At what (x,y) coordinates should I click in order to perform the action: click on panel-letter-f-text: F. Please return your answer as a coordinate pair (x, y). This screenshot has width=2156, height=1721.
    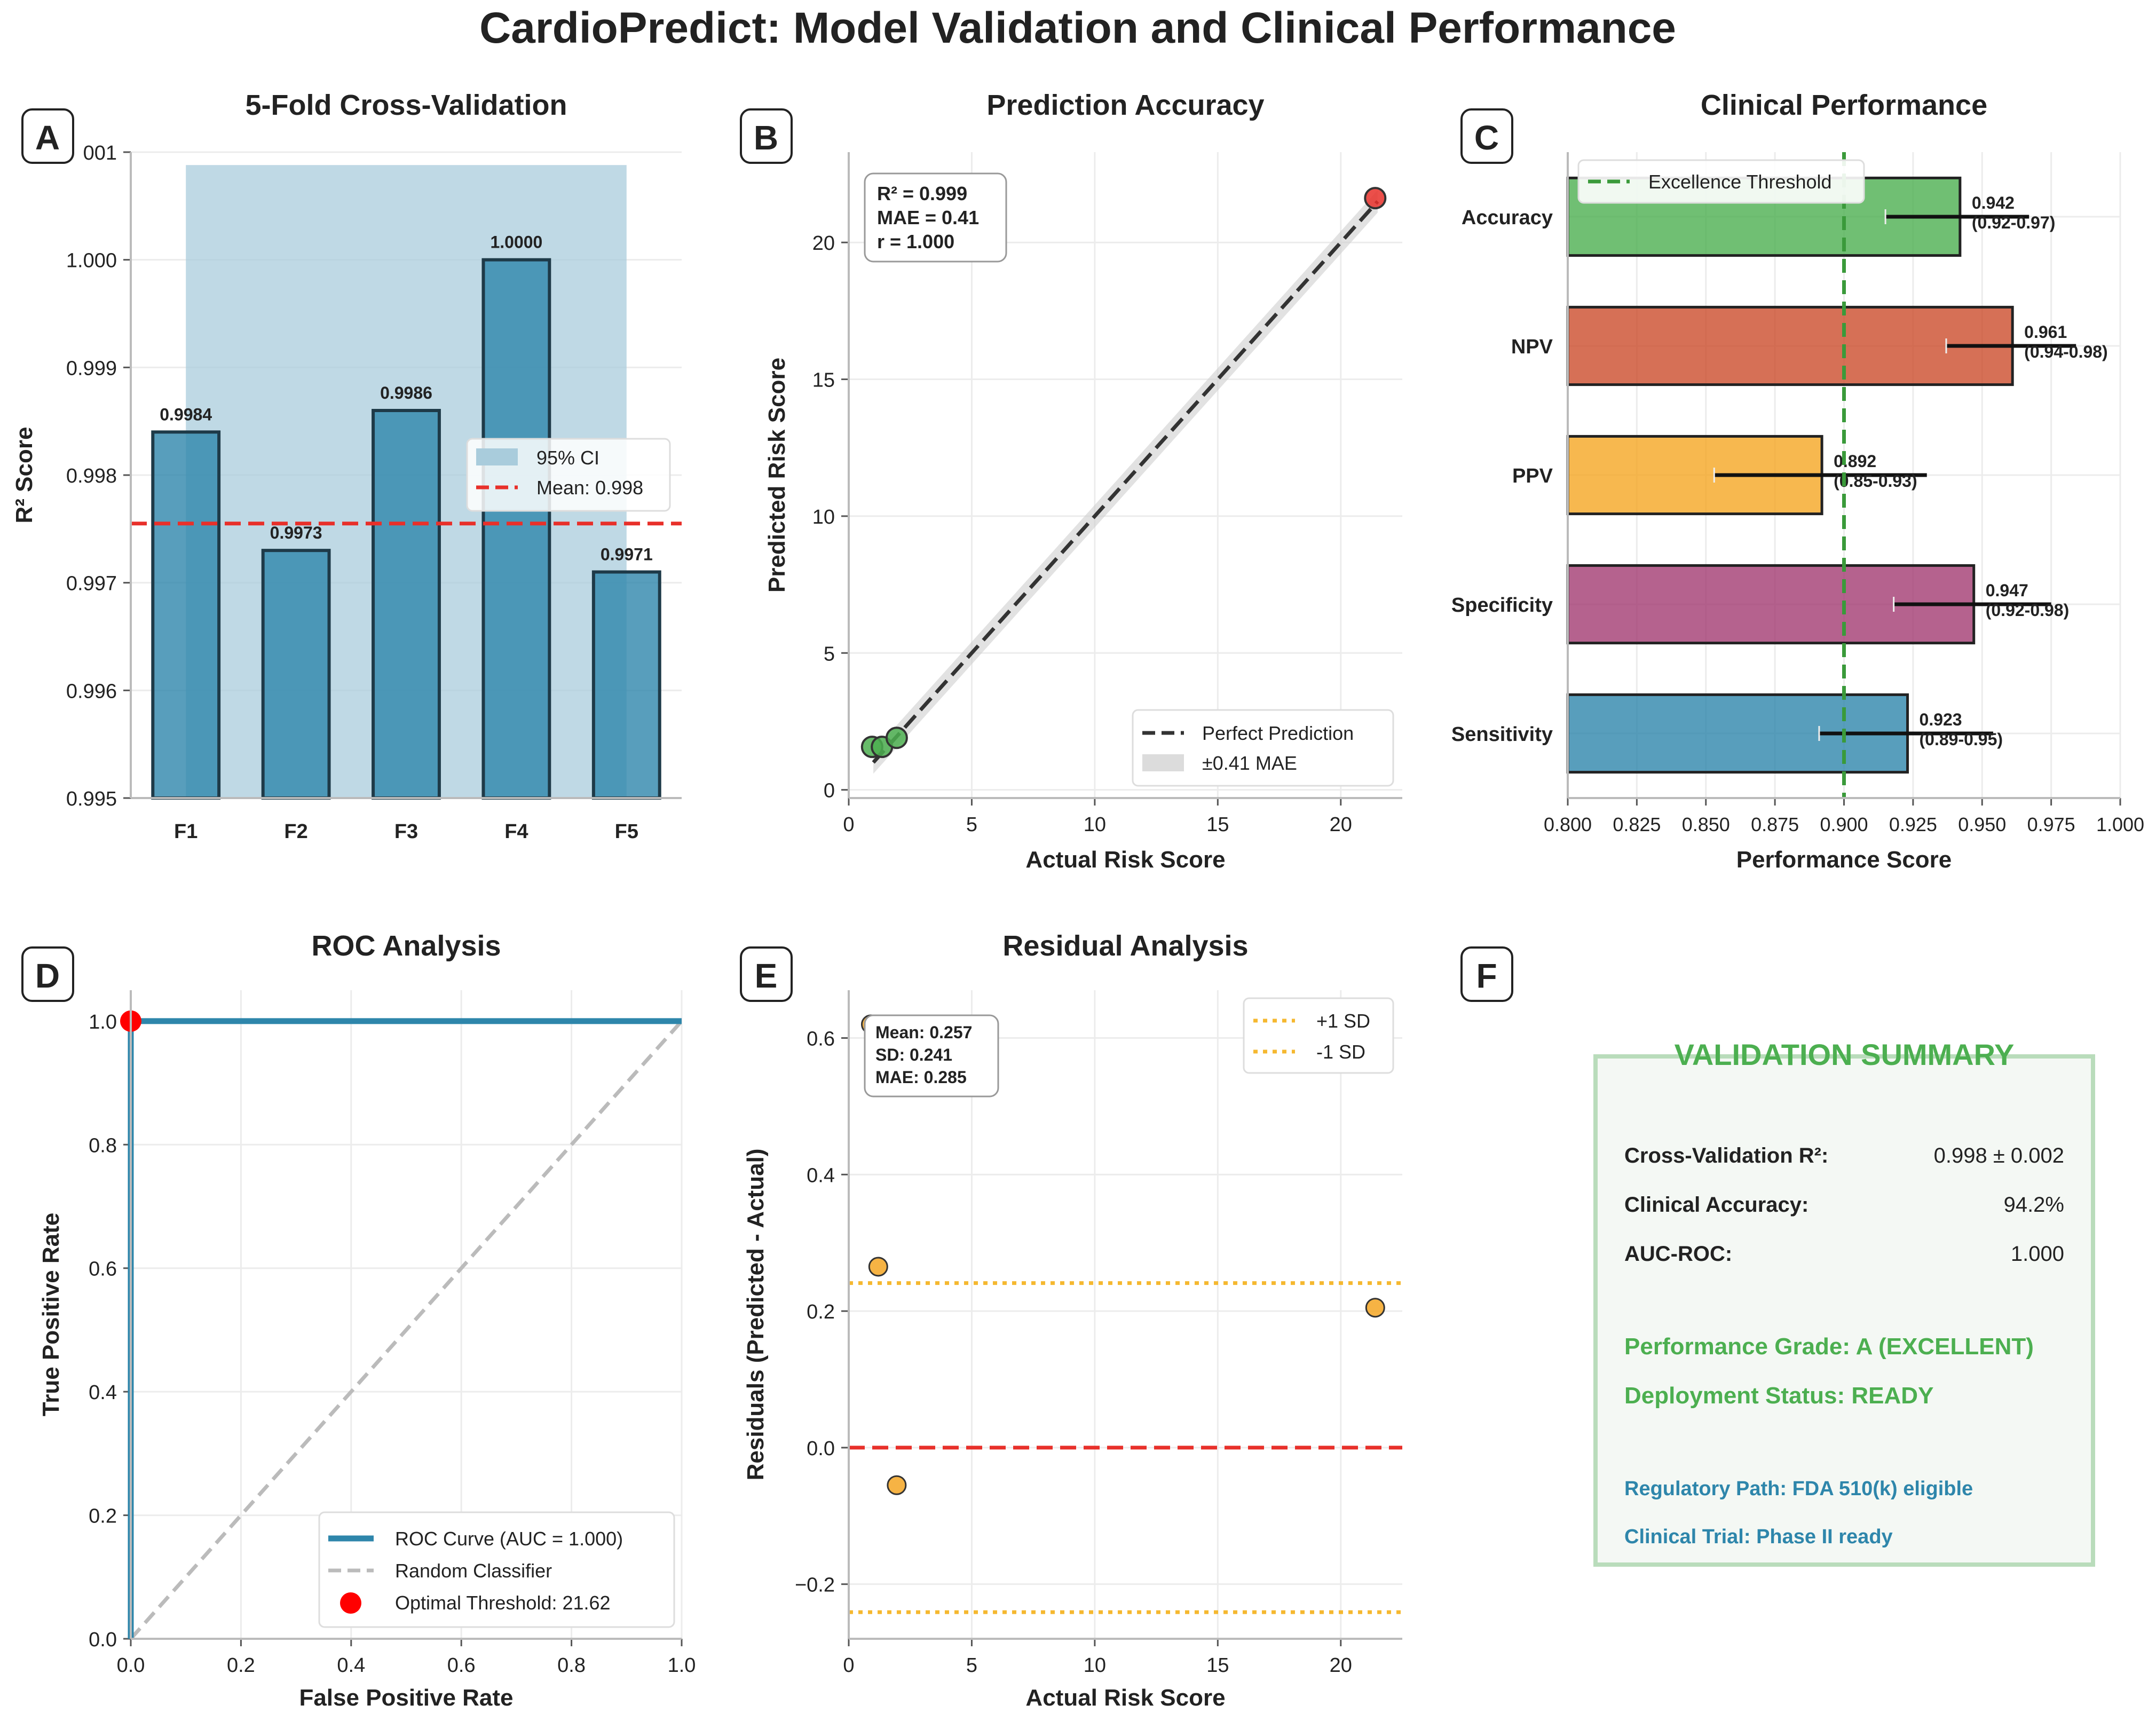
    Looking at the image, I should click on (1487, 976).